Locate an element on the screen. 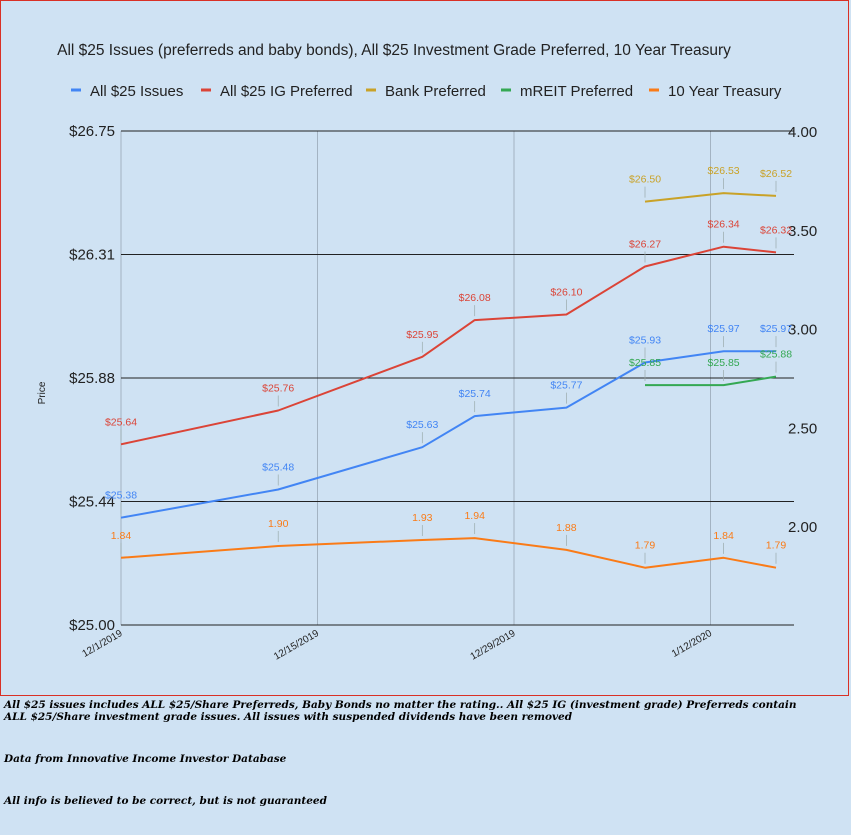 The height and width of the screenshot is (835, 851). y-tick-label-left: $25.44 is located at coordinates (92, 502).